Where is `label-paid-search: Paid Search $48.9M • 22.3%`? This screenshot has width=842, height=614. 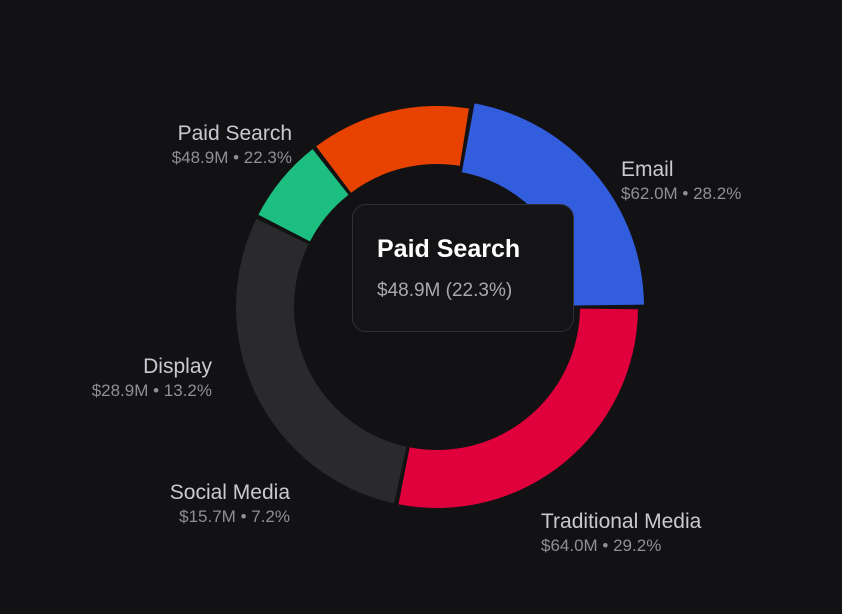 label-paid-search: Paid Search $48.9M • 22.3% is located at coordinates (232, 145).